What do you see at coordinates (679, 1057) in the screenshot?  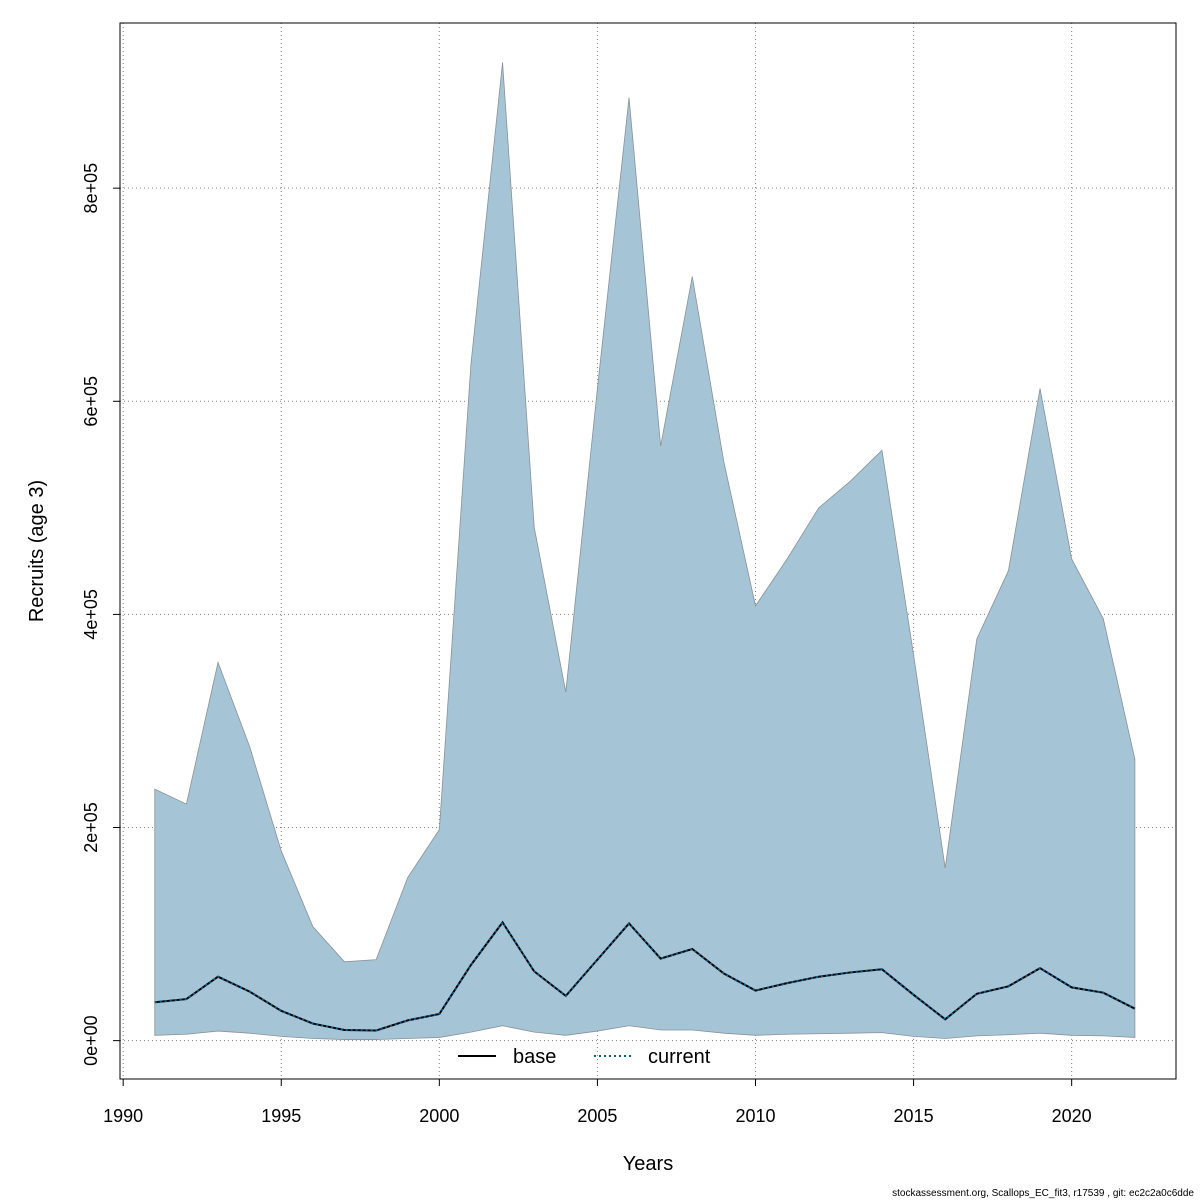 I see `legend-label-current: current` at bounding box center [679, 1057].